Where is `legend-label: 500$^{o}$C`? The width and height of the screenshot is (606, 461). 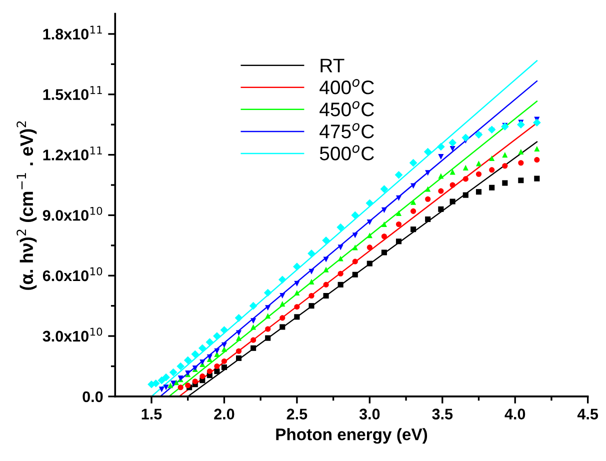
legend-label: 500$^{o}$C is located at coordinates (347, 152).